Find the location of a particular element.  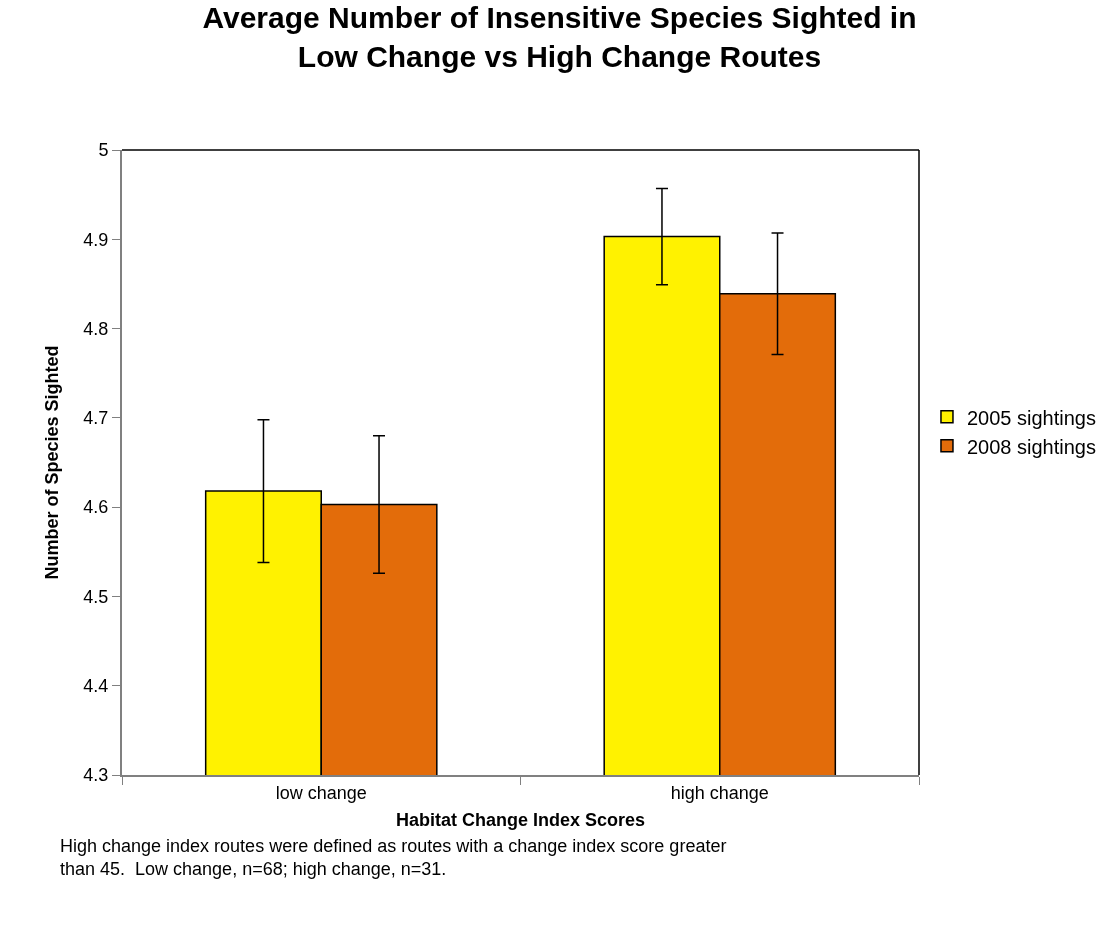

y-tick-label: 4.3 is located at coordinates (96, 775).